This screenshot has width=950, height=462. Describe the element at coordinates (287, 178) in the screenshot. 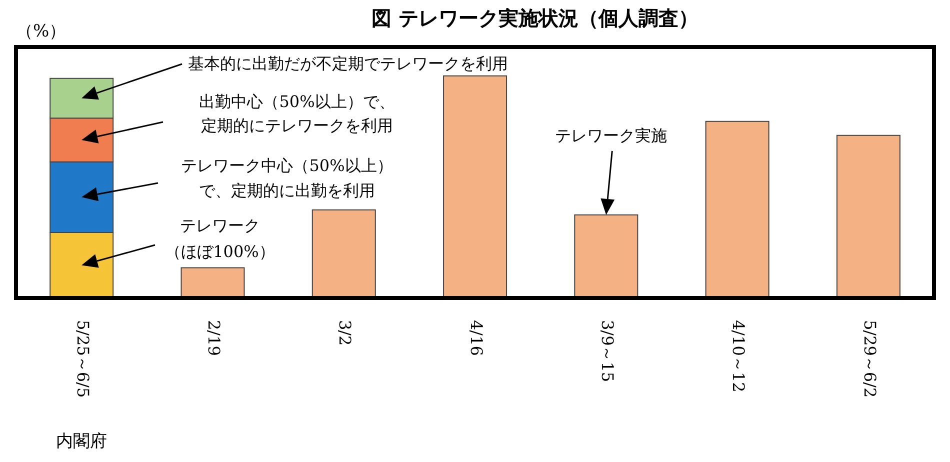

I see `text: テレワーク中心（50%以上）で、定期的に出勤を利用` at that location.